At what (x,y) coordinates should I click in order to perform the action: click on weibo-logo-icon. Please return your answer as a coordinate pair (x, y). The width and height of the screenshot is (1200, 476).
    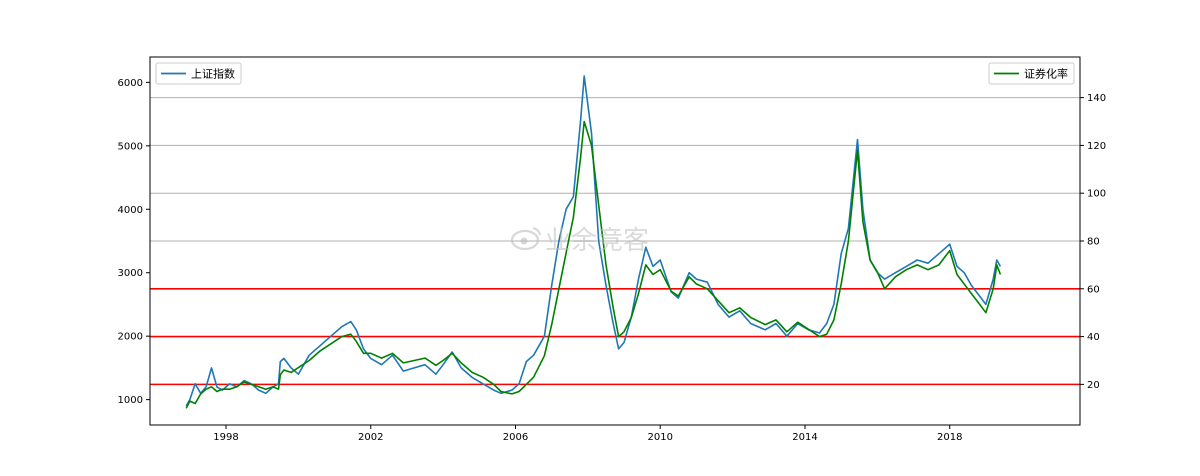
    Looking at the image, I should click on (525, 239).